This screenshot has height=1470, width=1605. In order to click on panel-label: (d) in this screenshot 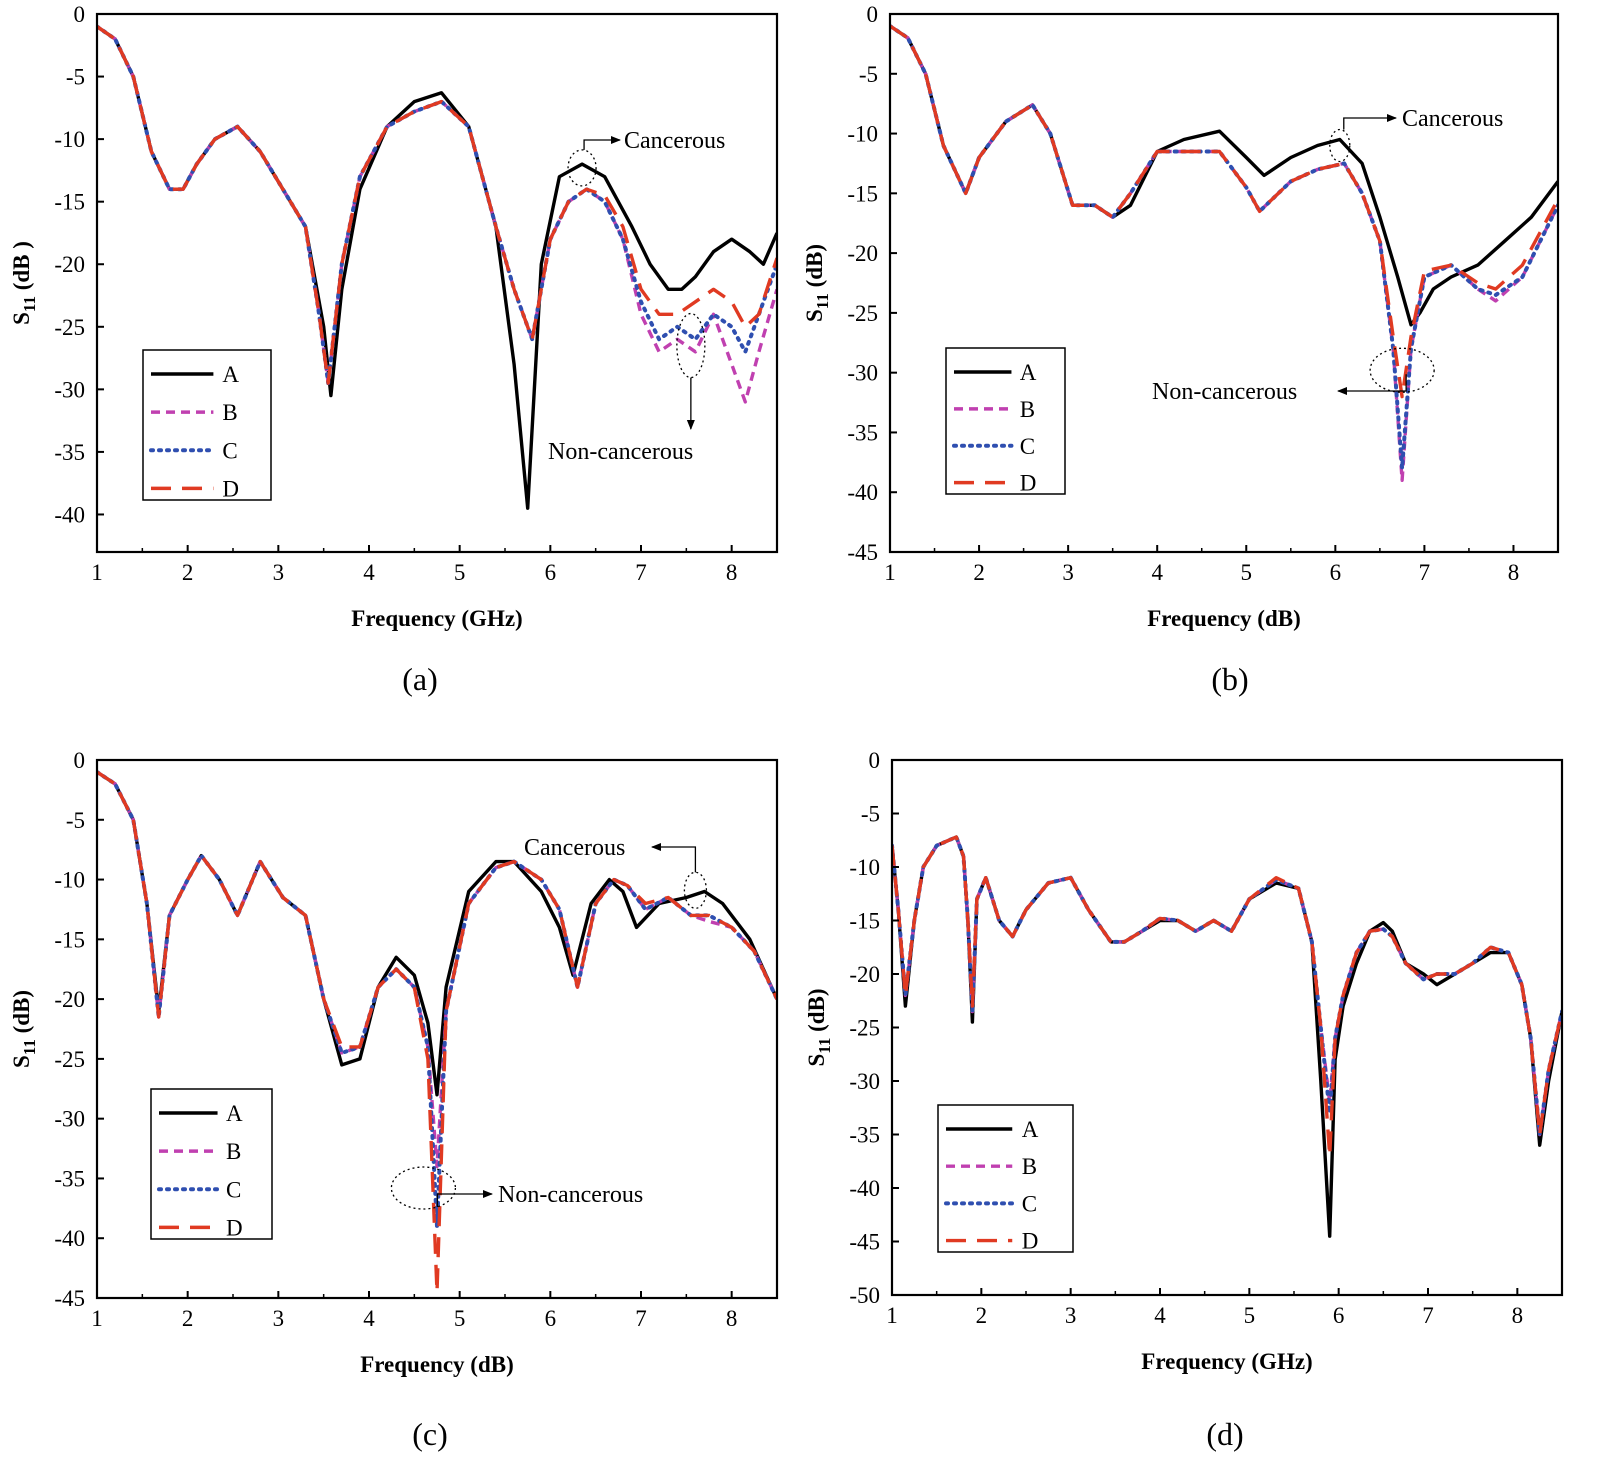, I will do `click(1224, 1434)`.